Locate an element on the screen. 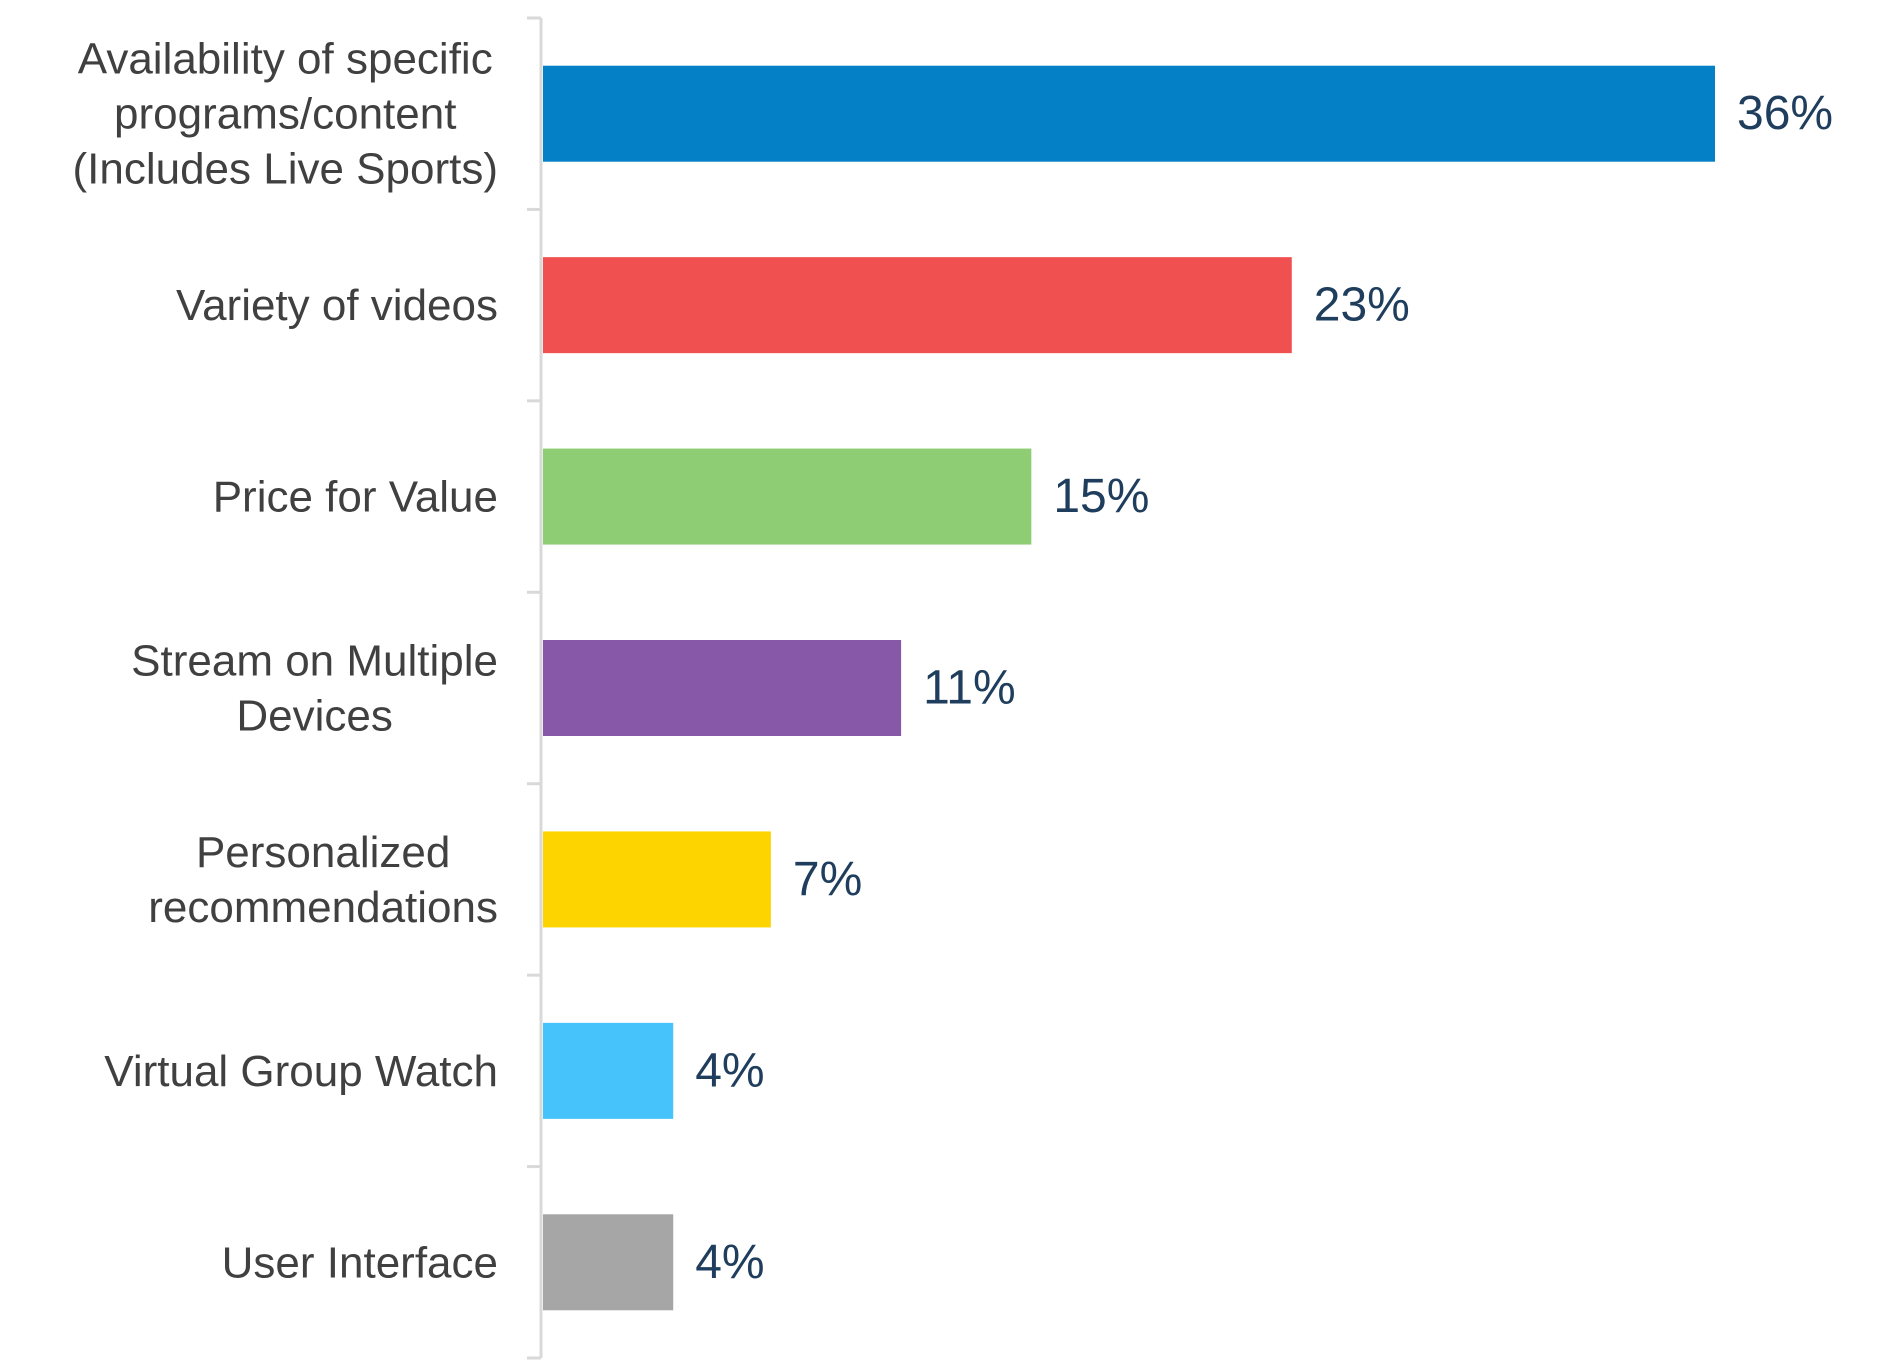 The image size is (1893, 1365). category-label: Virtual Group Watch is located at coordinates (301, 1070).